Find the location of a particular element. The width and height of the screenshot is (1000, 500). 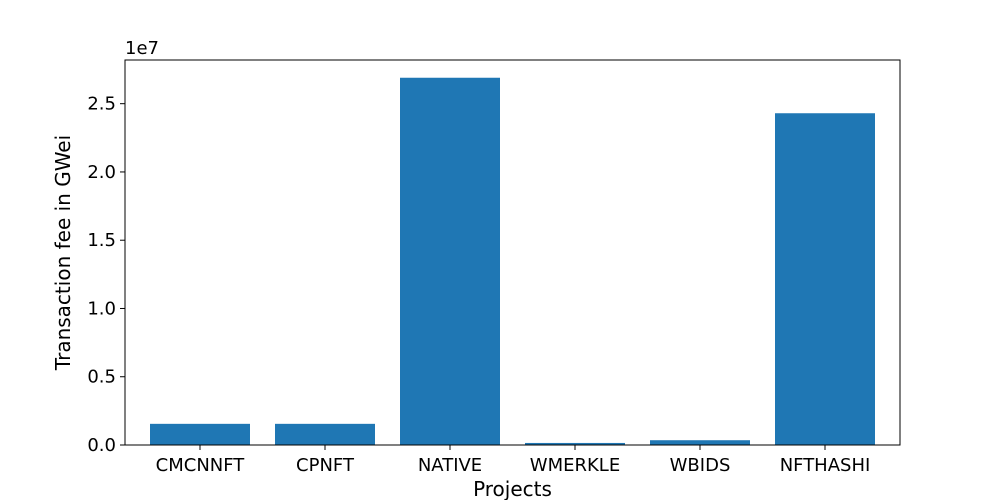

y-tick-label: 0.0 is located at coordinates (101, 445).